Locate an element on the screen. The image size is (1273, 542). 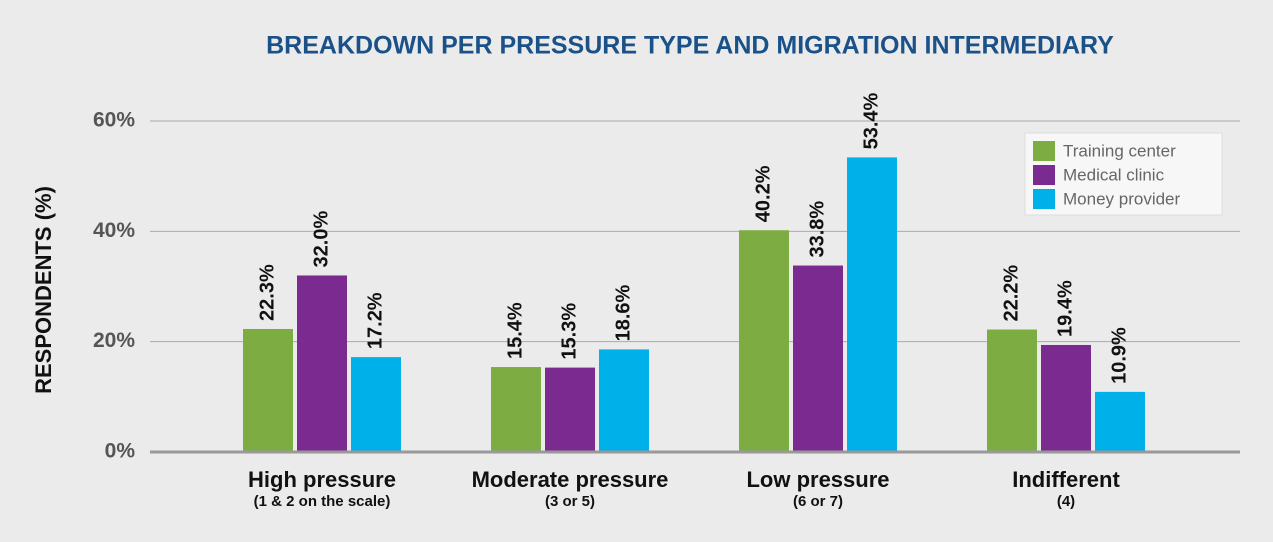
legend-label: Money provider is located at coordinates (1122, 198).